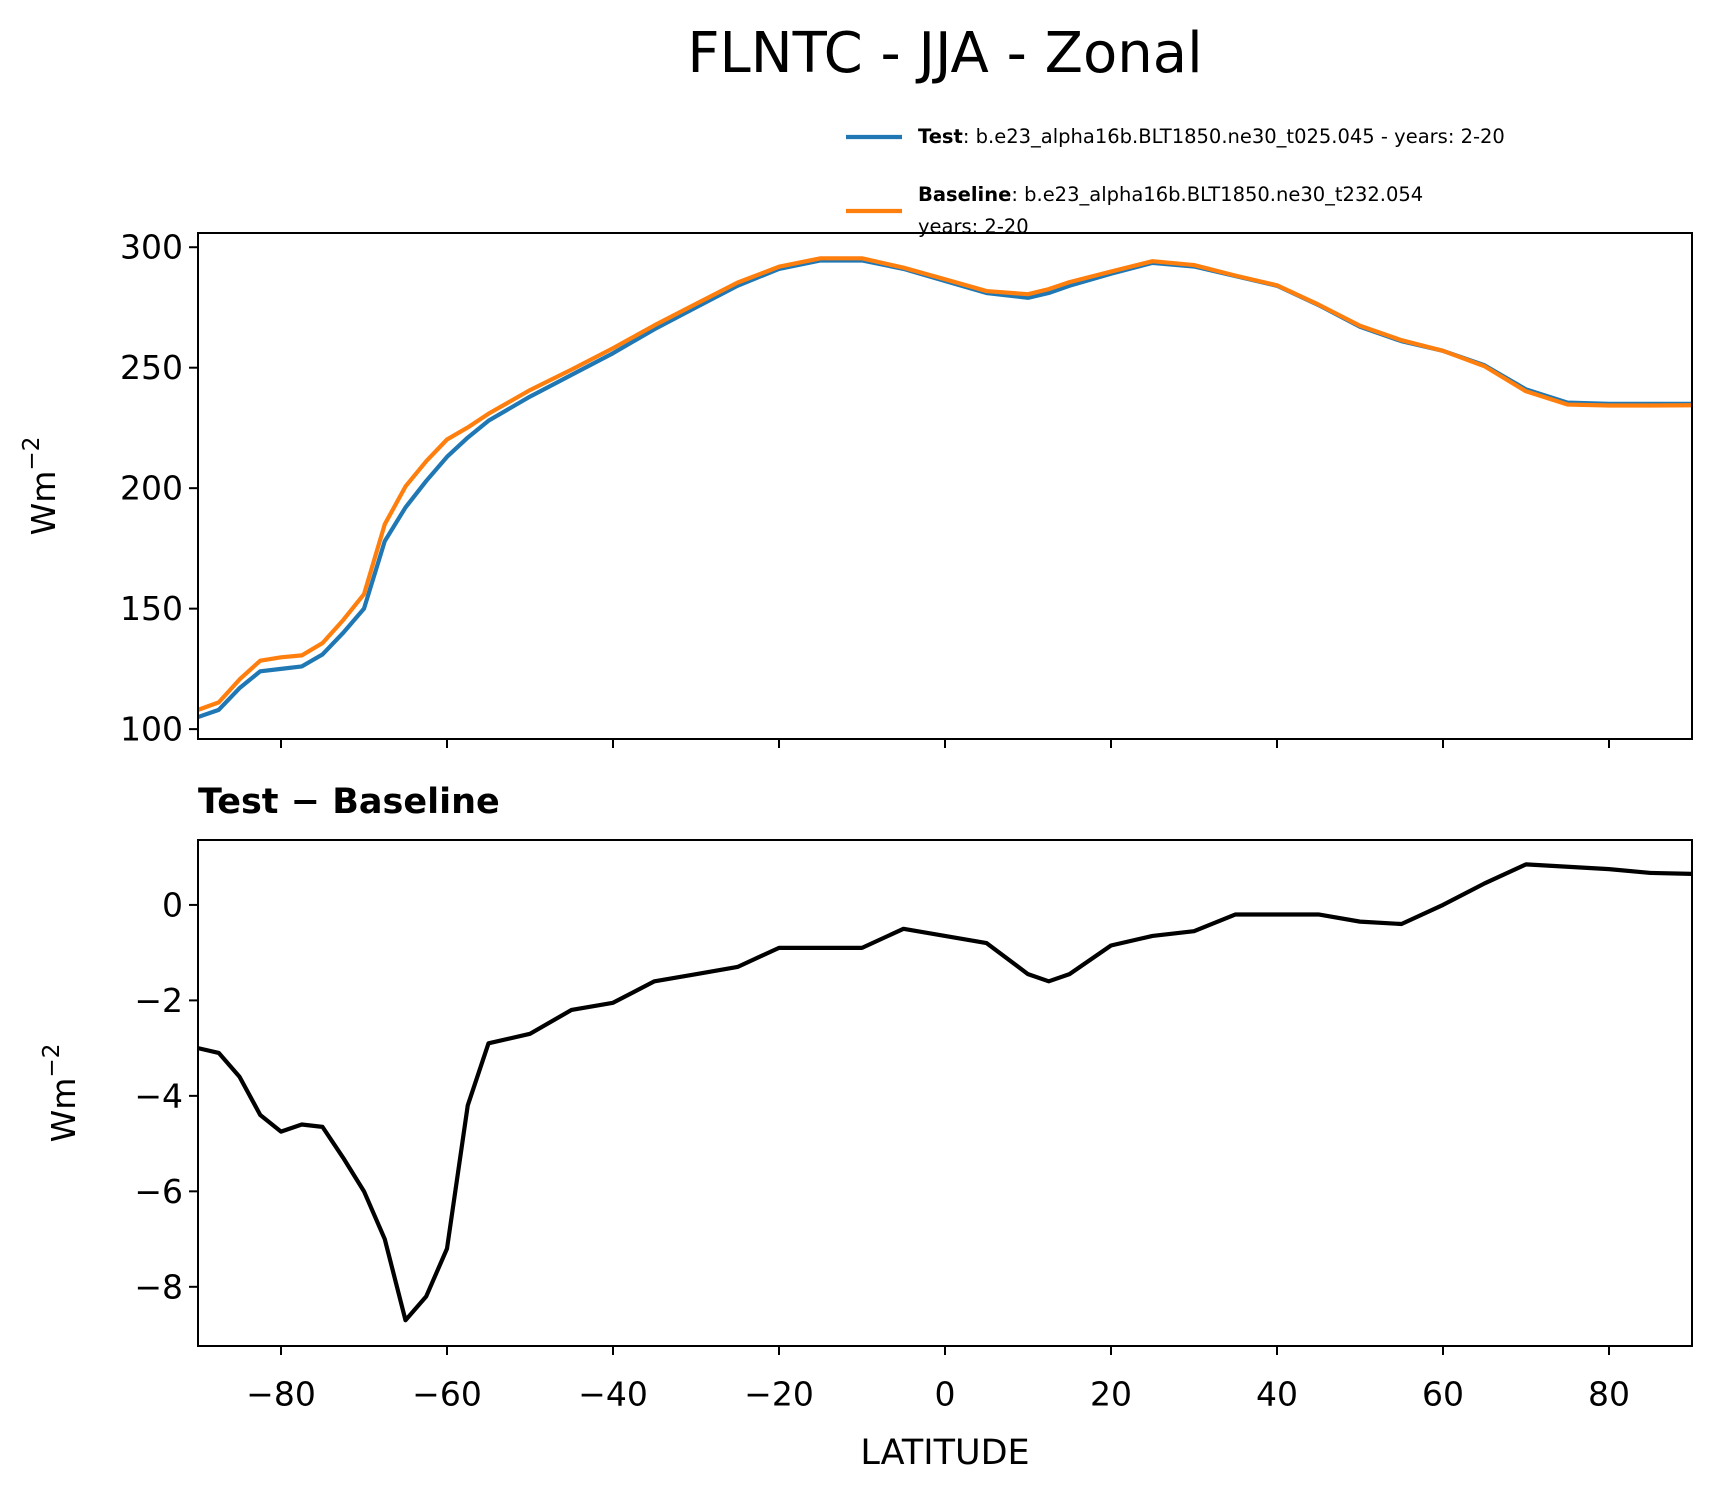 The width and height of the screenshot is (1714, 1496). What do you see at coordinates (158, 1191) in the screenshot?
I see `y-tick-label: −6` at bounding box center [158, 1191].